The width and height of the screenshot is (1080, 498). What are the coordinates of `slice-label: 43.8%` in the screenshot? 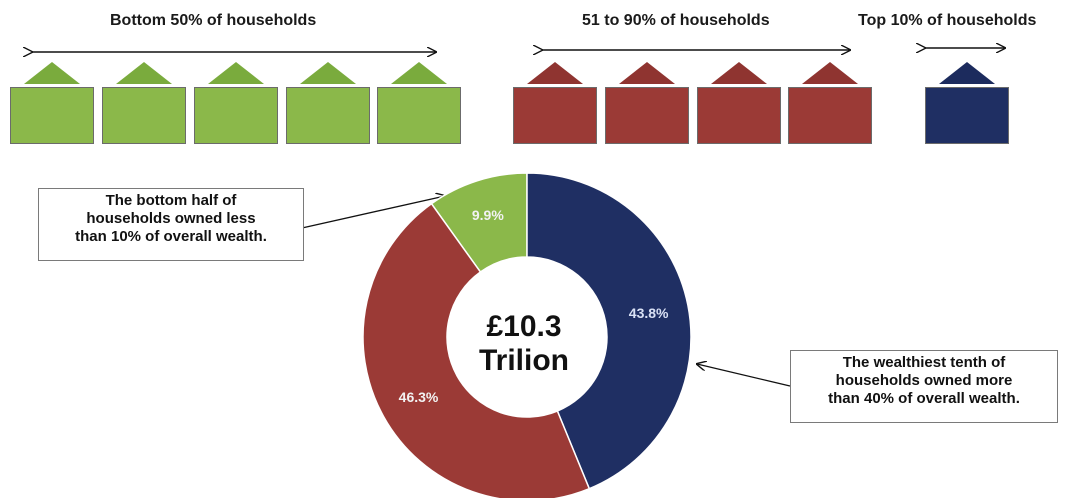 It's located at (649, 313).